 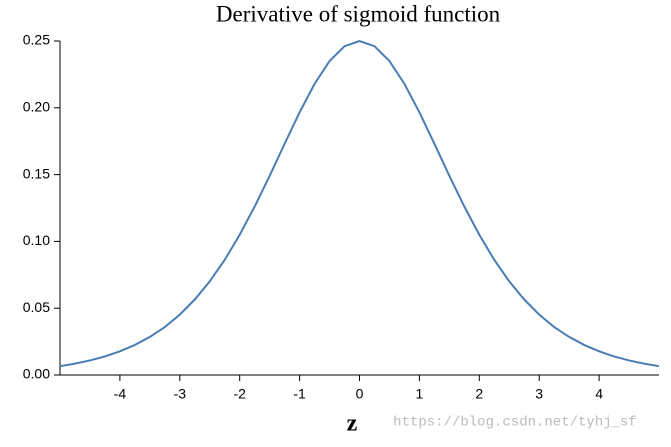 I want to click on y-tick-label: 0.05, so click(x=36, y=307).